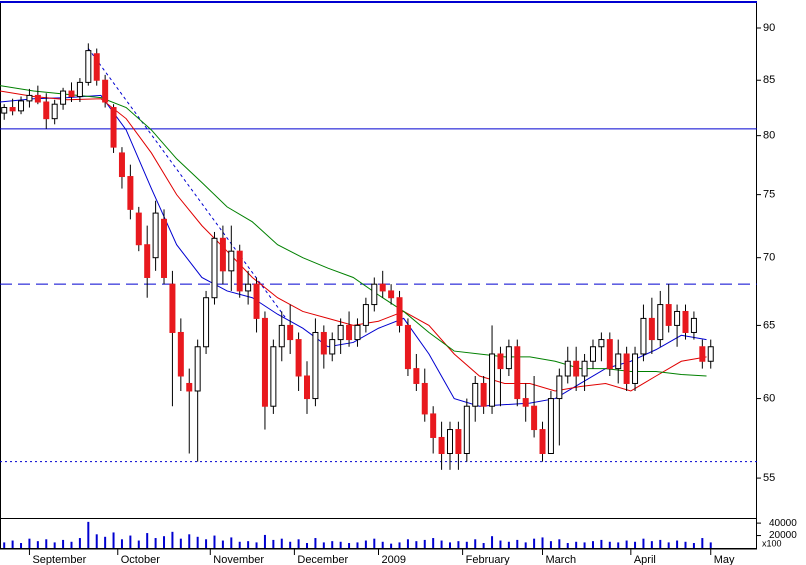 This screenshot has width=806, height=565. Describe the element at coordinates (488, 559) in the screenshot. I see `x-tick-label: February` at that location.